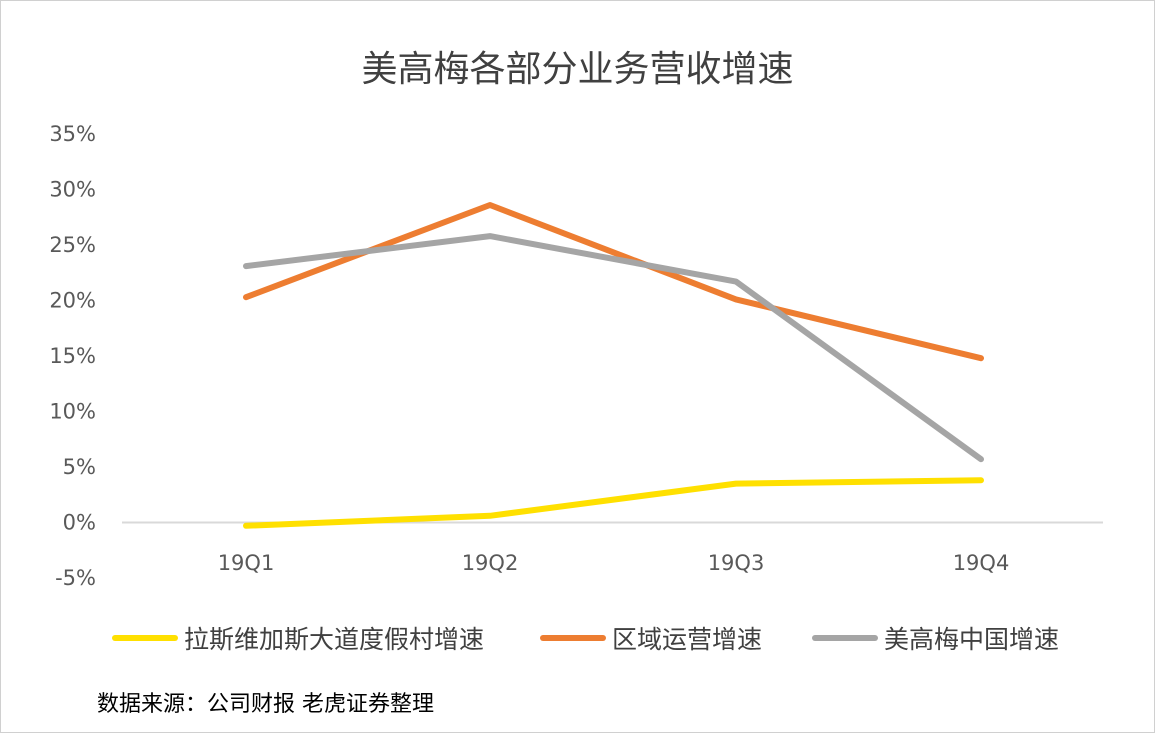 The height and width of the screenshot is (733, 1155). What do you see at coordinates (72, 245) in the screenshot?
I see `y-tick-label: 25%` at bounding box center [72, 245].